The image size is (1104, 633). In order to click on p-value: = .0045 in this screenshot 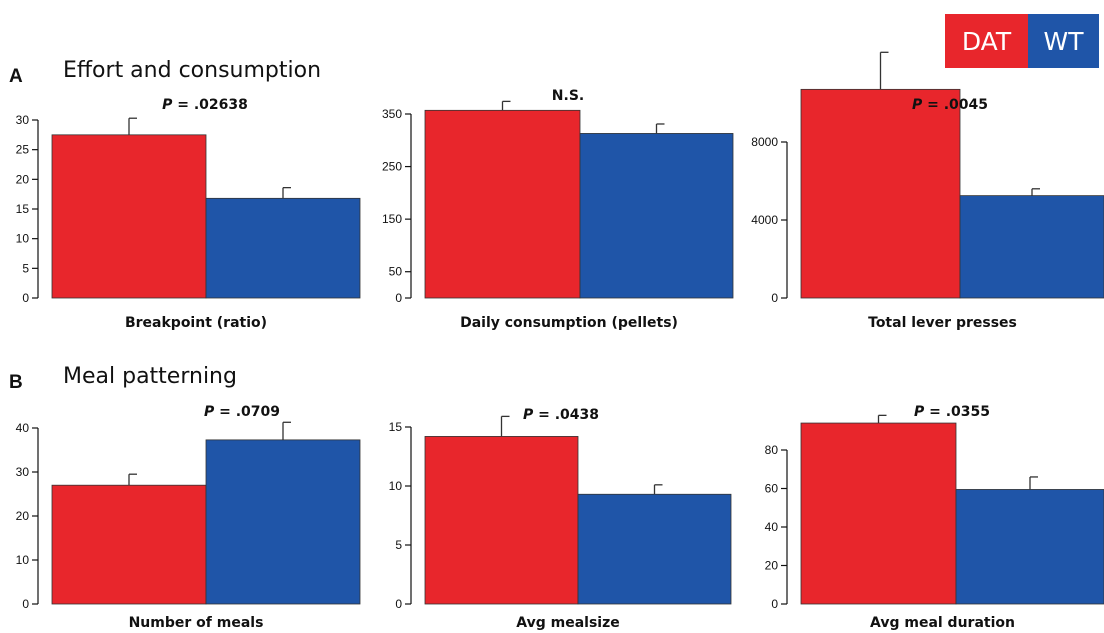, I will do `click(955, 105)`.